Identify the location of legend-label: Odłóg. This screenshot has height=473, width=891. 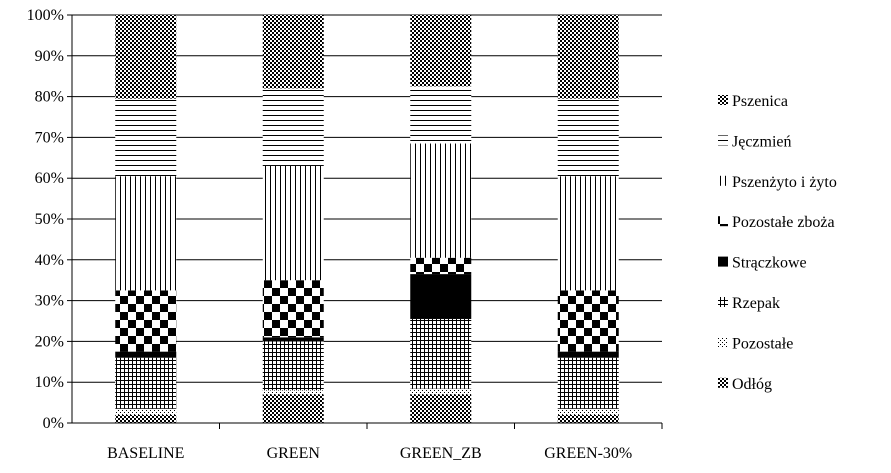
(752, 384).